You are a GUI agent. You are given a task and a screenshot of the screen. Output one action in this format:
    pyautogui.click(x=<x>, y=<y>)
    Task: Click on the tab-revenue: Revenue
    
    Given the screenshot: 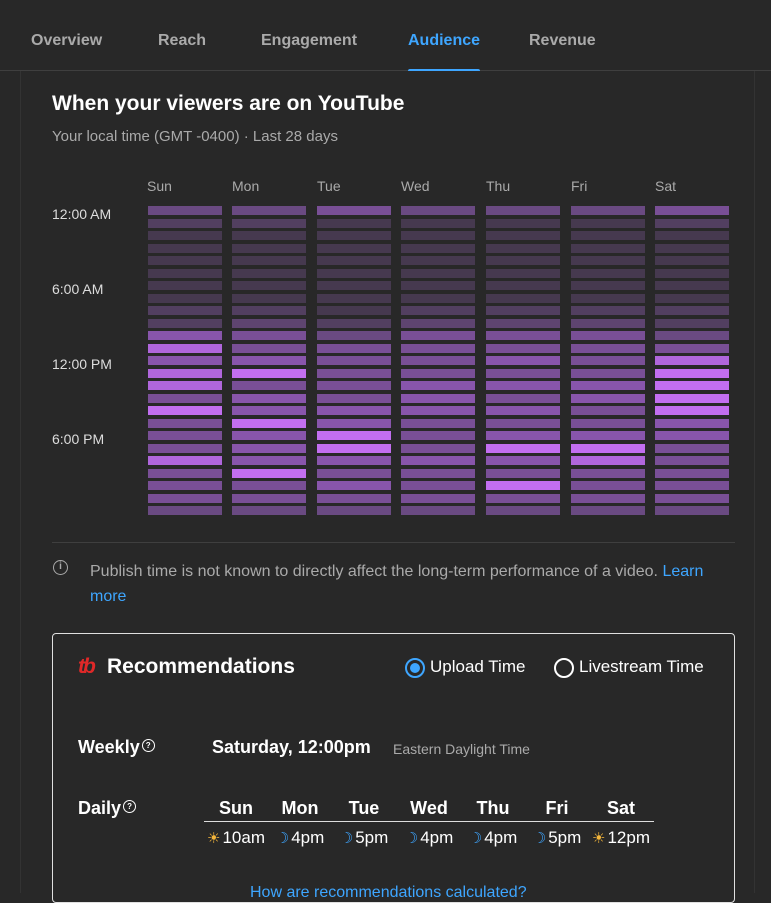 What is the action you would take?
    pyautogui.click(x=562, y=40)
    